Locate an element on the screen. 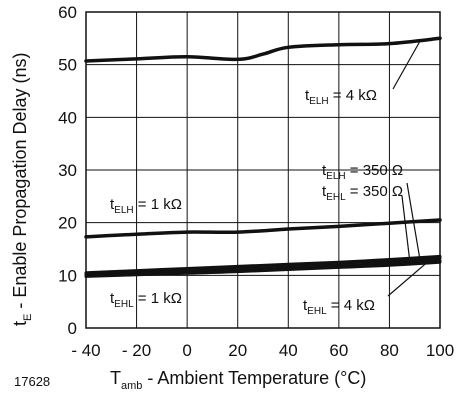 The width and height of the screenshot is (461, 394). x-tick-labels: - 40 - 20 0 20 40 60 80 100 is located at coordinates (262, 350).